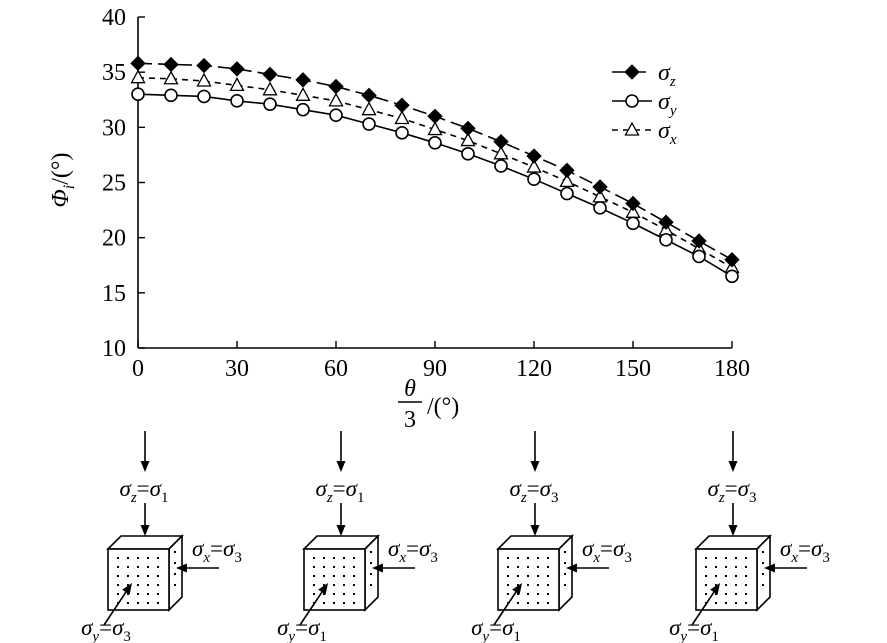 This screenshot has width=887, height=643. I want to click on x-tick-label: 150, so click(633, 369).